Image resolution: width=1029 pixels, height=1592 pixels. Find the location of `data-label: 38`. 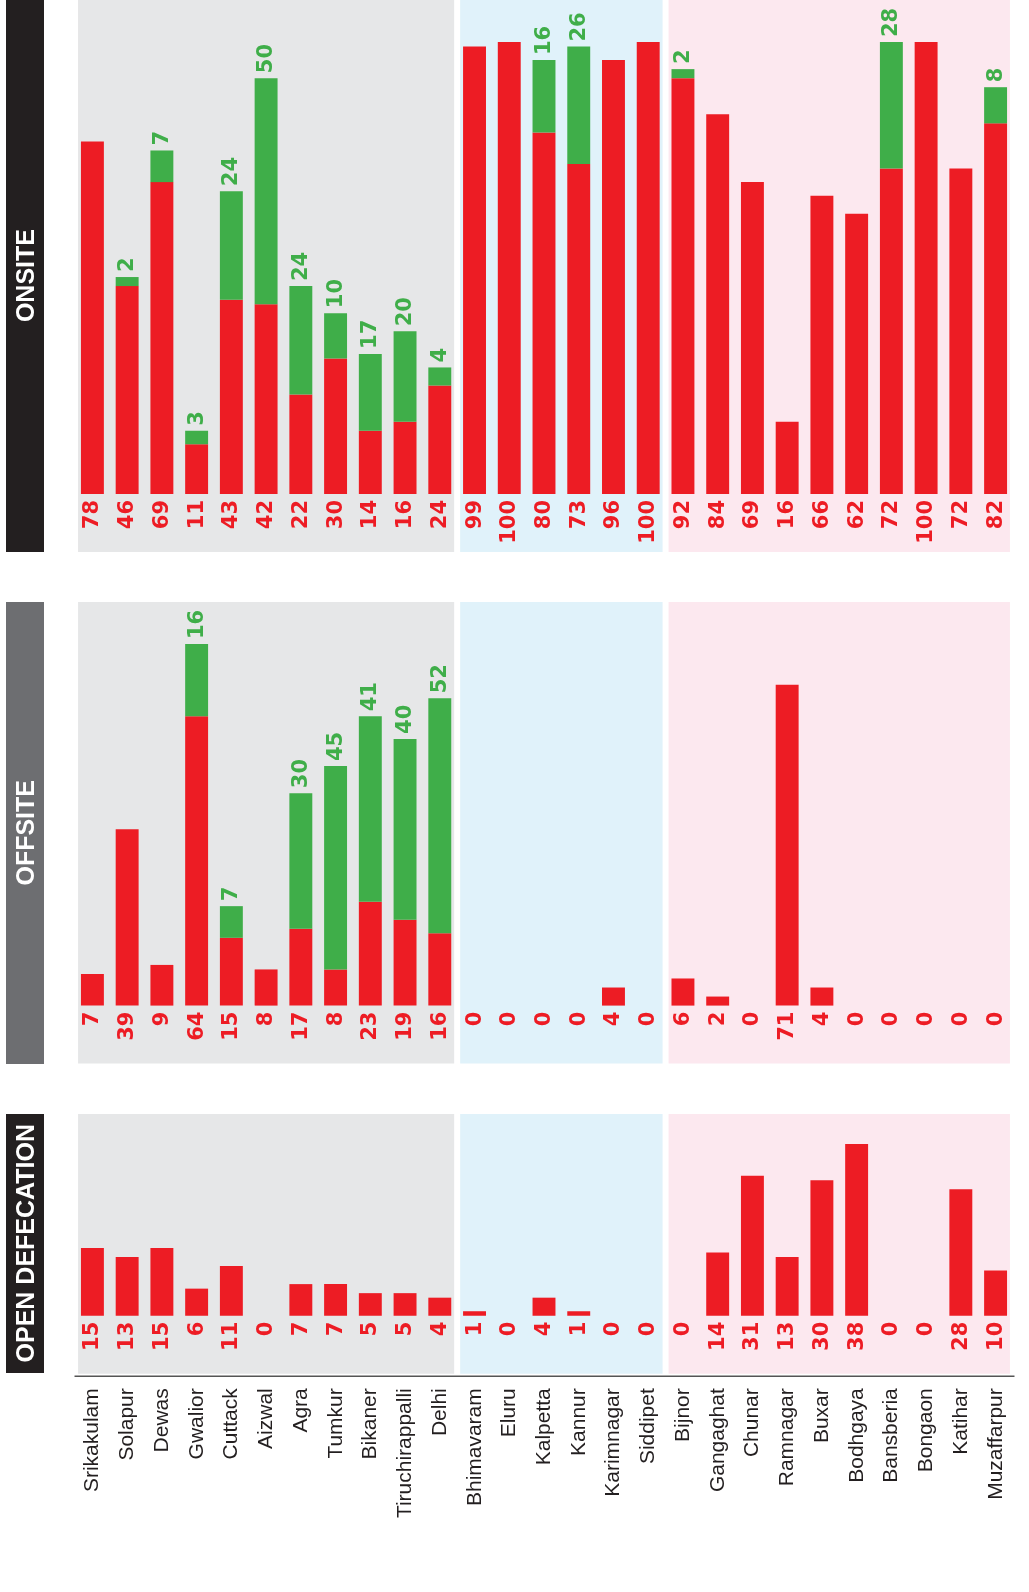

data-label: 38 is located at coordinates (855, 1336).